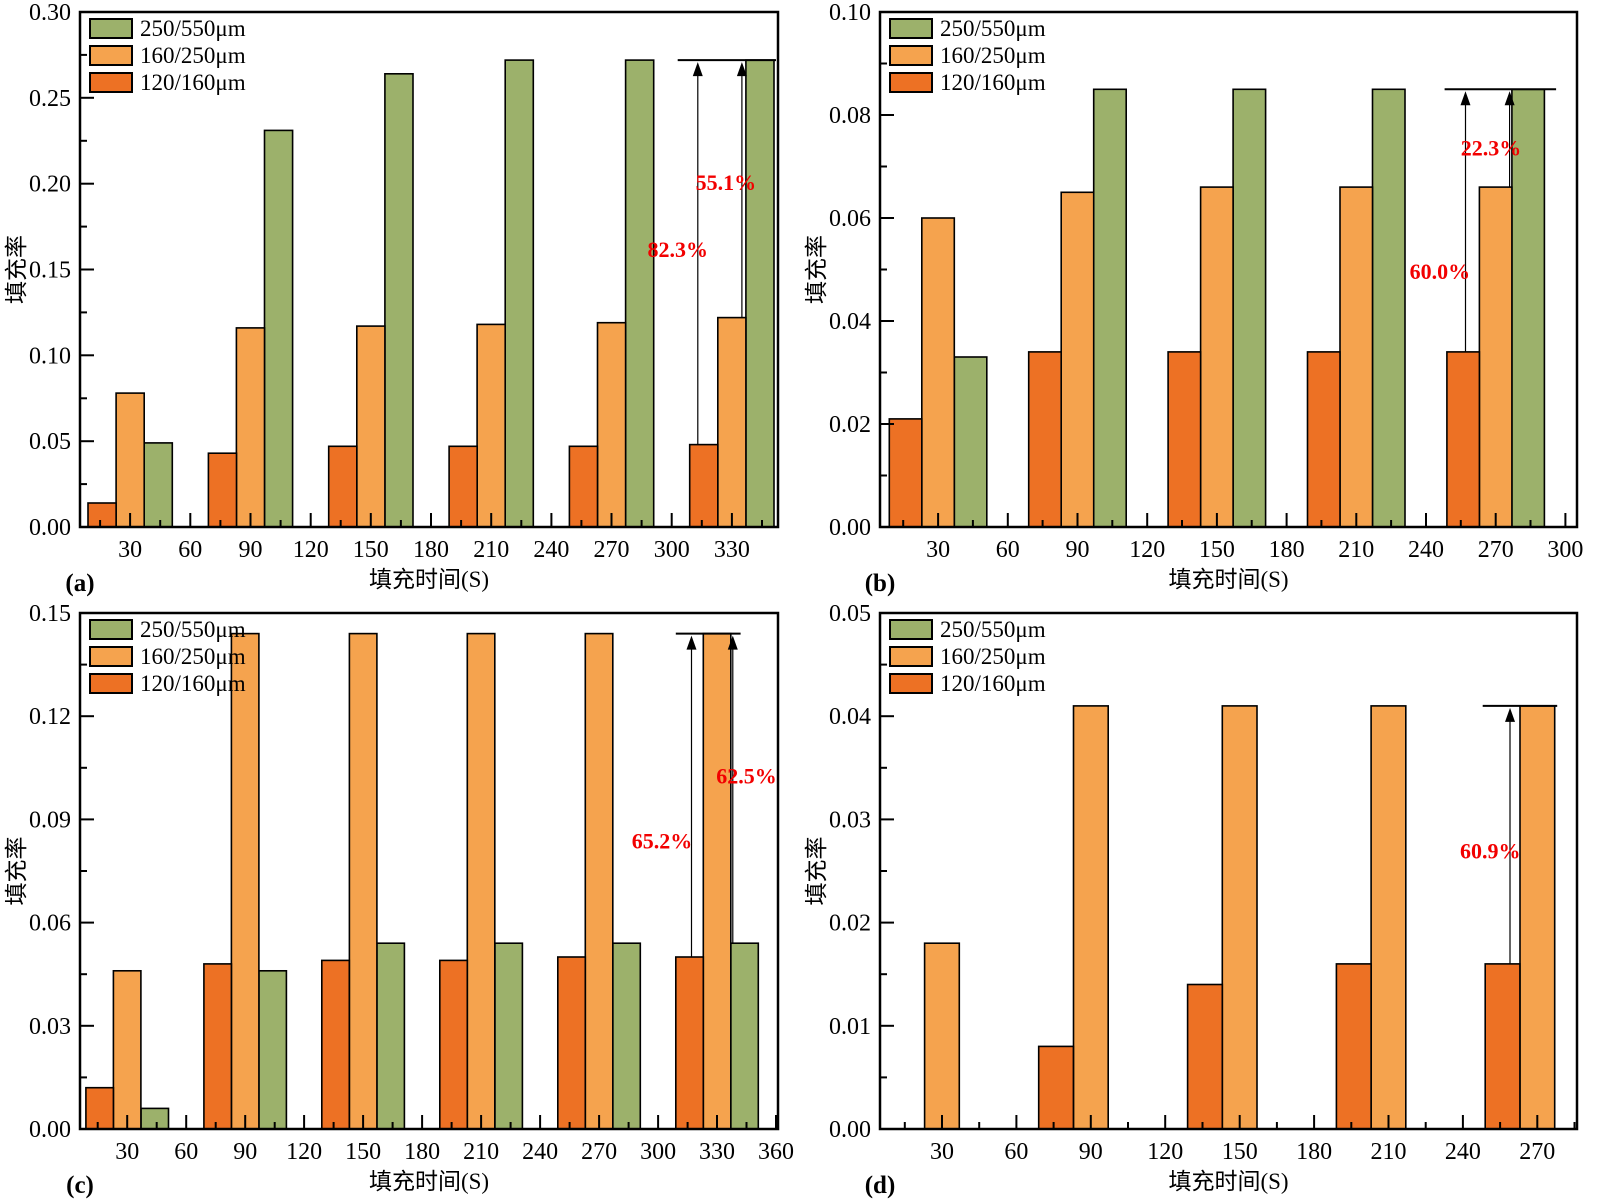 This screenshot has width=1599, height=1203. I want to click on legend-label: 120/160μm, so click(993, 82).